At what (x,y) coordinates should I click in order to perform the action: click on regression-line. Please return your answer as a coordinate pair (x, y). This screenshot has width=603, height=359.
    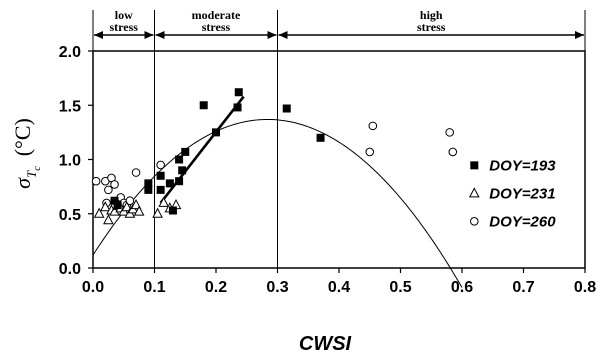
    Looking at the image, I should click on (202, 149).